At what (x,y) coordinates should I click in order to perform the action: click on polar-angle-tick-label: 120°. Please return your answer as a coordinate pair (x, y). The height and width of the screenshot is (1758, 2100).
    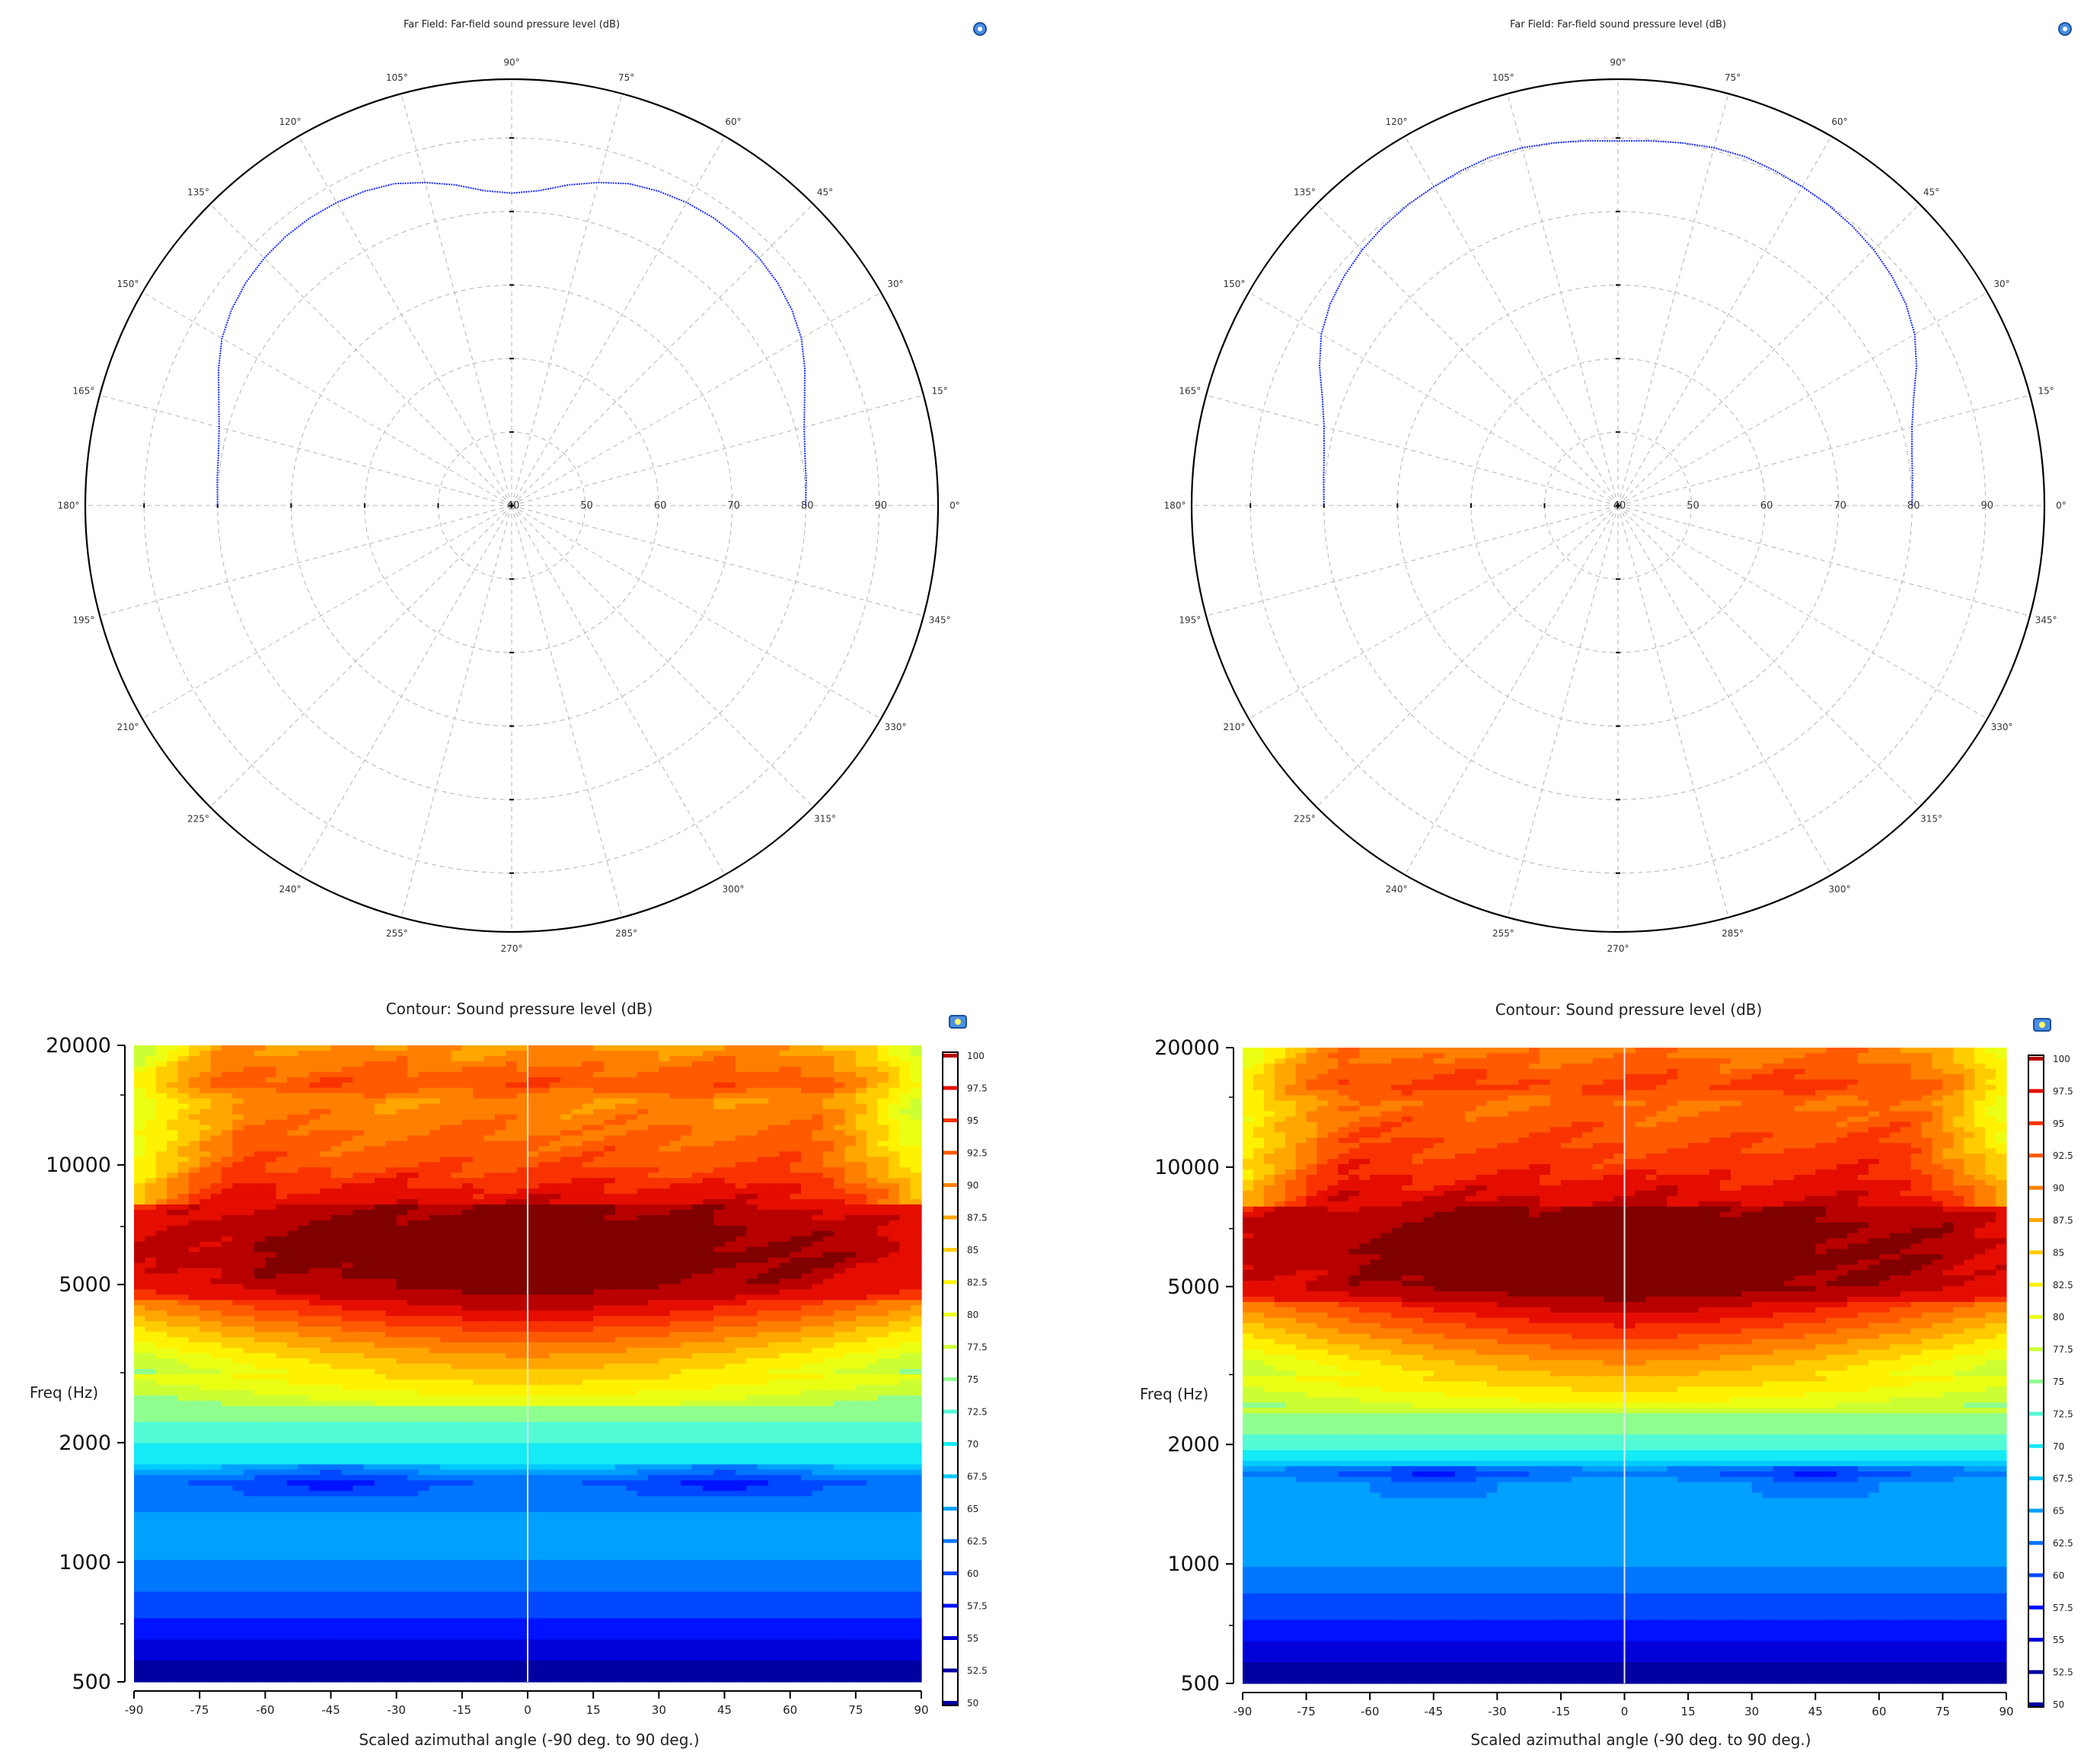
    Looking at the image, I should click on (1397, 121).